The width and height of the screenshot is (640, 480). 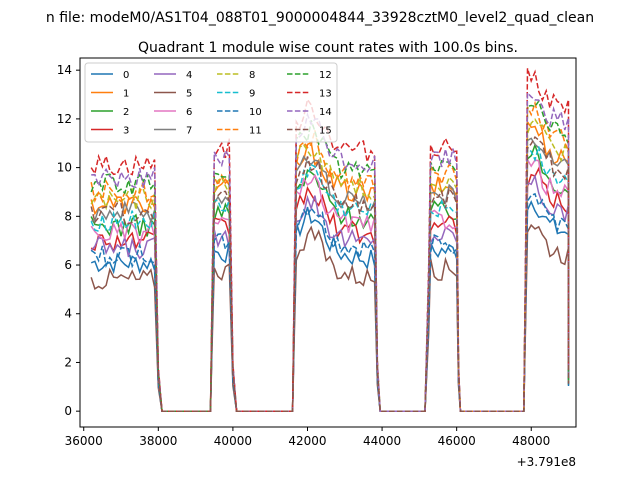 What do you see at coordinates (189, 94) in the screenshot?
I see `legend-label-5: 5` at bounding box center [189, 94].